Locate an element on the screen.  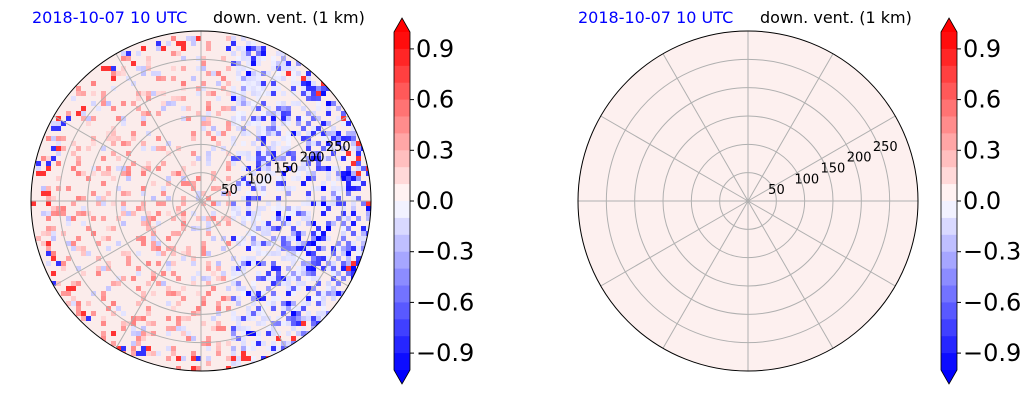
grid-spoke is located at coordinates (790, 127).